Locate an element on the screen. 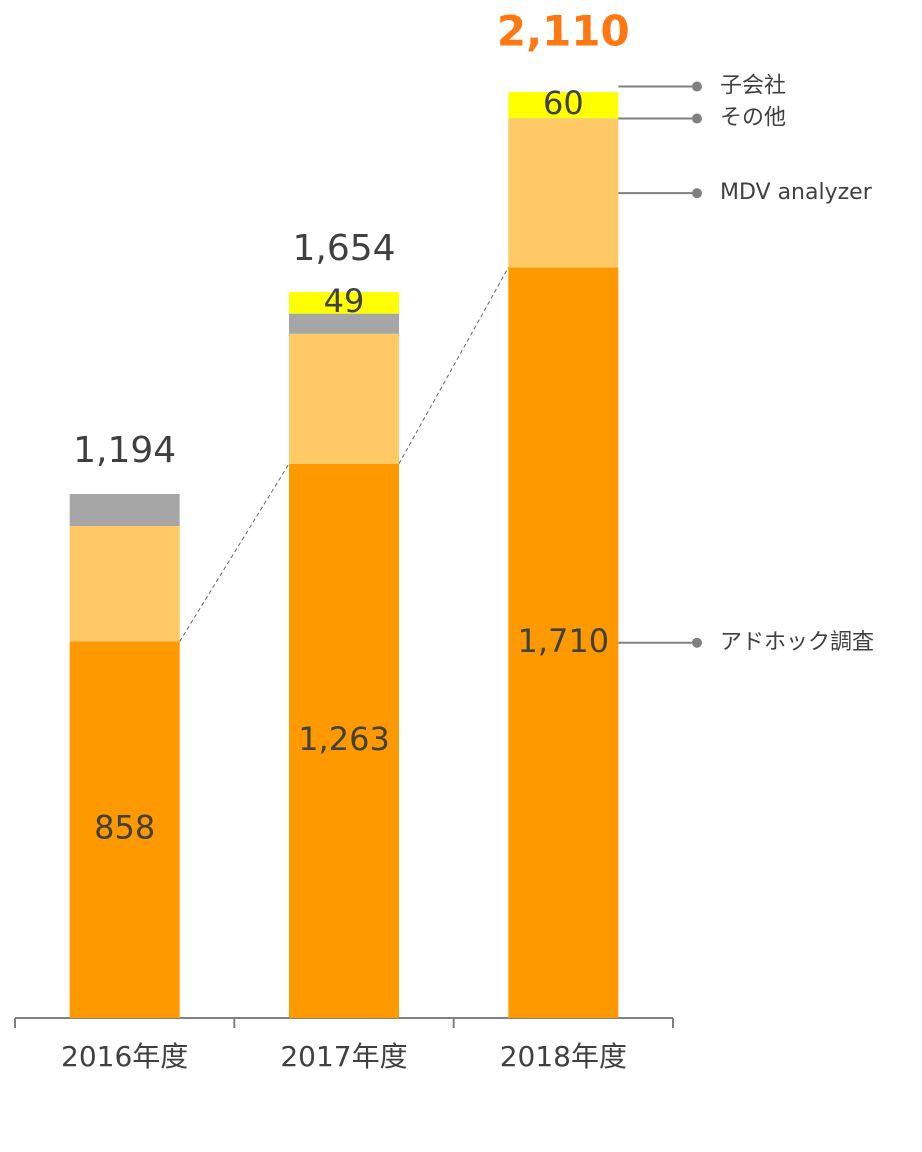  data-label: 49 is located at coordinates (344, 301).